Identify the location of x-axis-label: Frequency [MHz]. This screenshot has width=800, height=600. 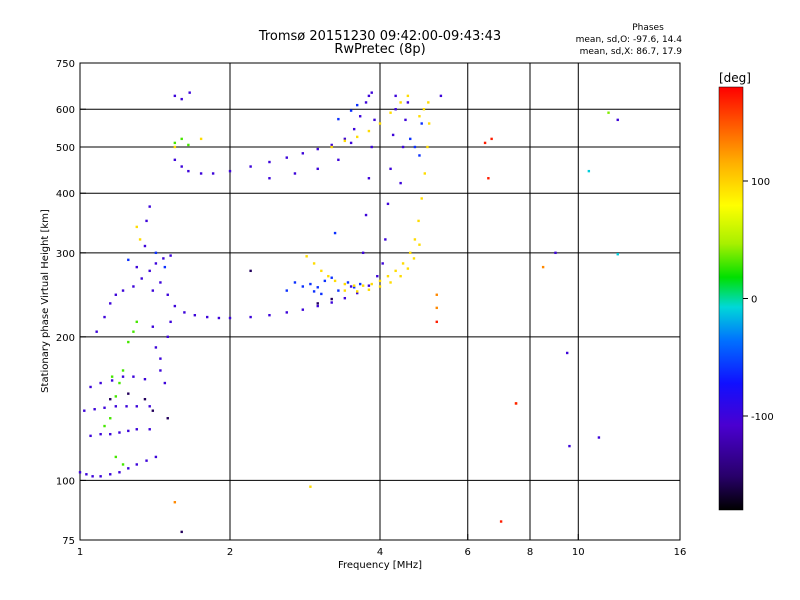
(380, 565).